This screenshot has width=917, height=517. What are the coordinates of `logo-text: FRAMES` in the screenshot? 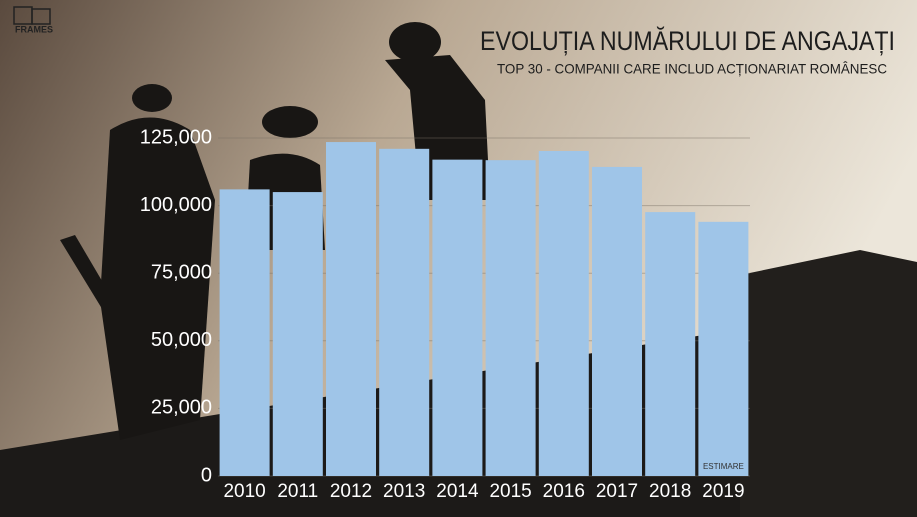 It's located at (34, 29).